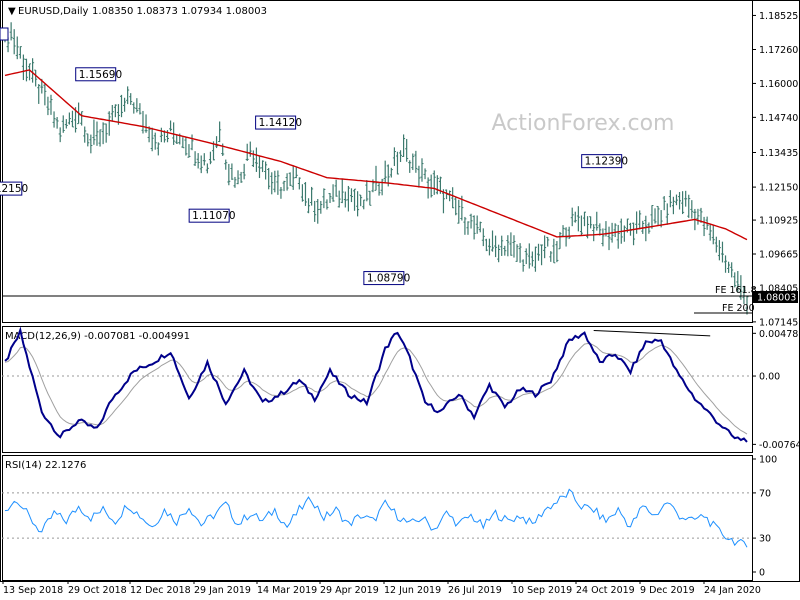 The height and width of the screenshot is (600, 800). I want to click on rsi-tick-label: 0, so click(762, 573).